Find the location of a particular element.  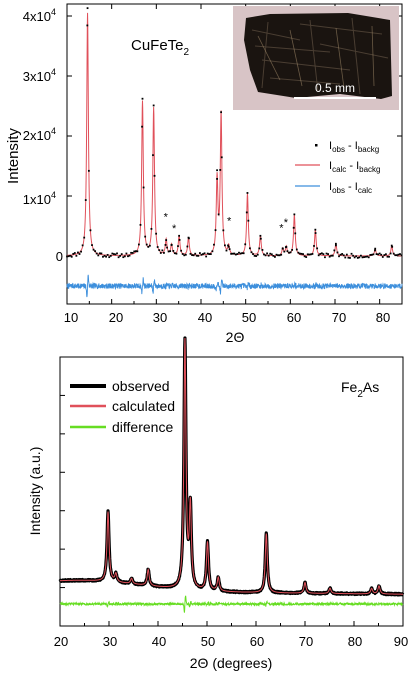

top-x-tick-label-20: 20 is located at coordinates (116, 317).